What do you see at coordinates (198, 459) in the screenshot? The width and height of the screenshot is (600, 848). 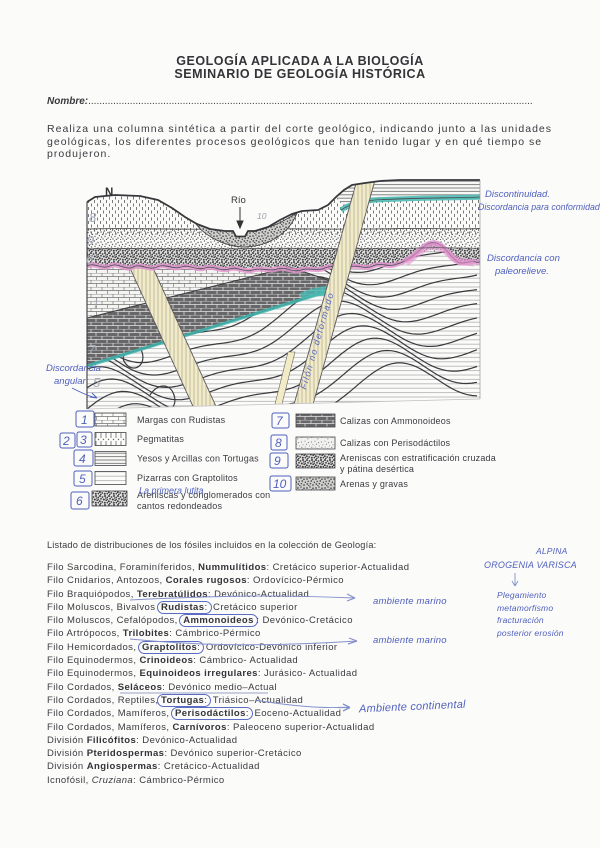 I see `svg-text: Yesos y Arcillas con Tortugas` at bounding box center [198, 459].